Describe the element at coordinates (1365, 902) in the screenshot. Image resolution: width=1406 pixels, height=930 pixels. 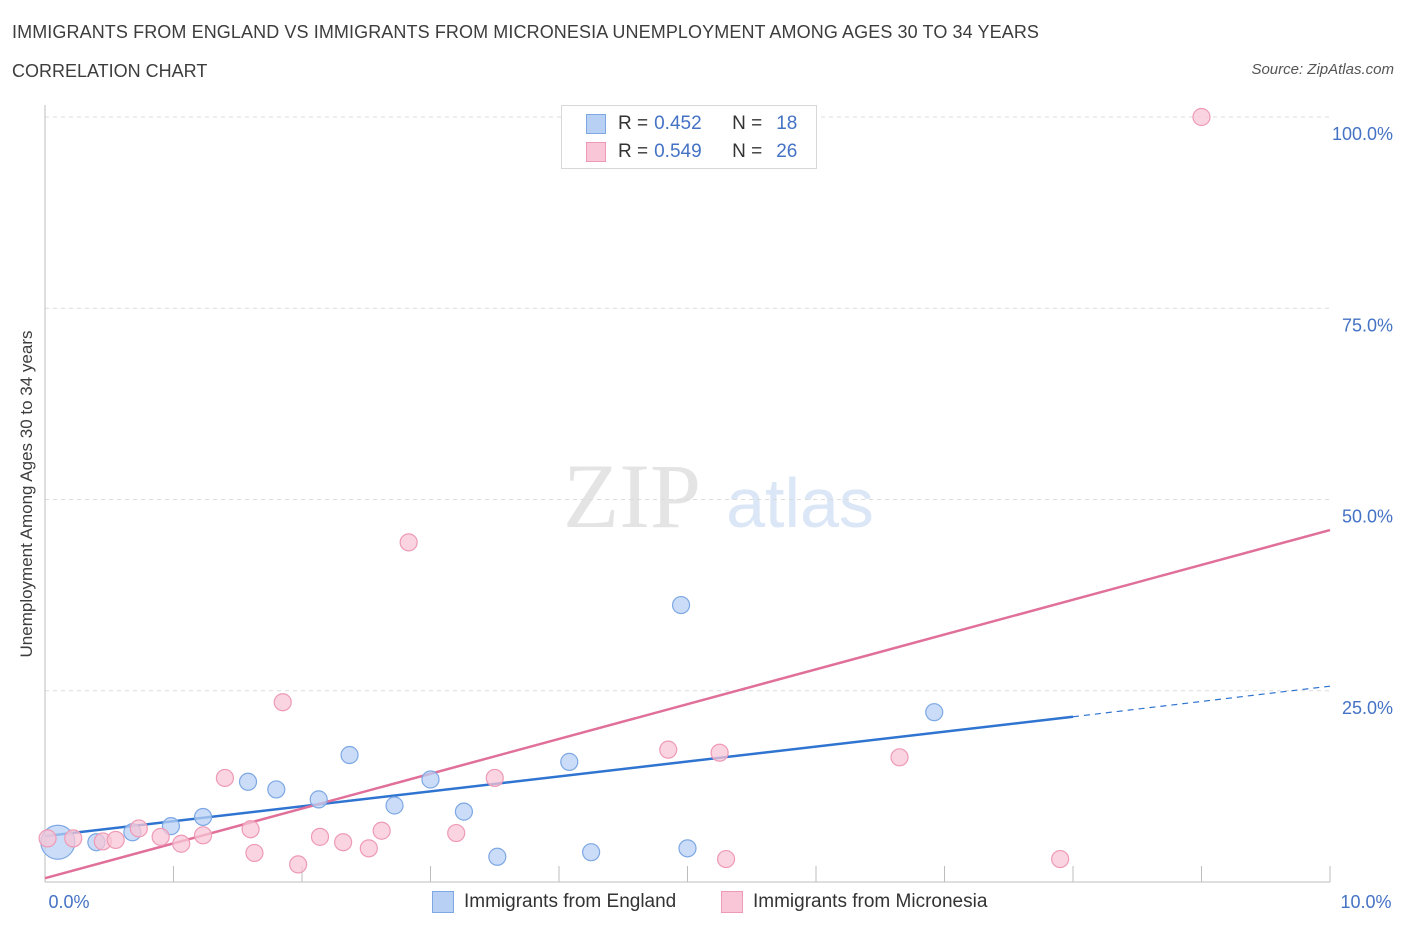
I see `x-tick-label-max: 10.0%` at that location.